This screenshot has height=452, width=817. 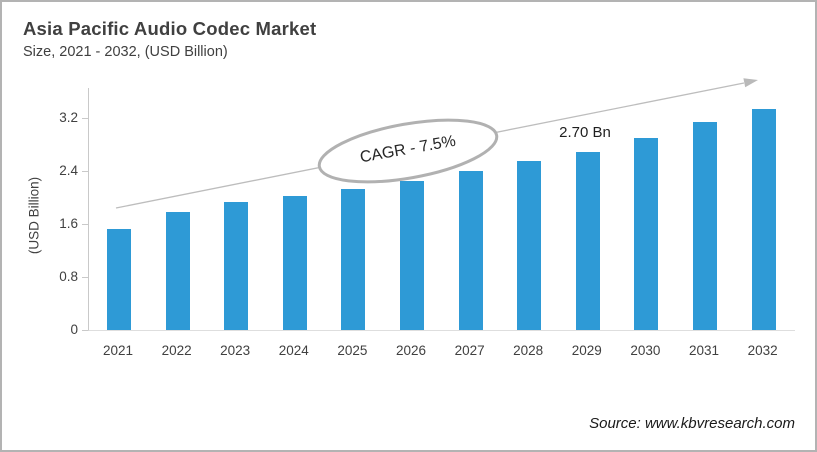 I want to click on x-tick-label-2025: 2025, so click(x=352, y=350).